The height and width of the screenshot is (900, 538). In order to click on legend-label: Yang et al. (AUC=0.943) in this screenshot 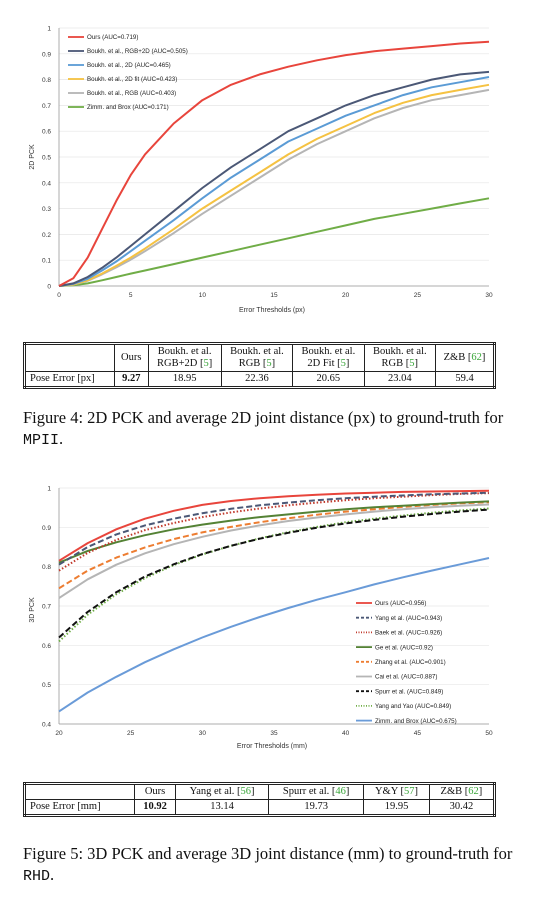, I will do `click(408, 618)`.